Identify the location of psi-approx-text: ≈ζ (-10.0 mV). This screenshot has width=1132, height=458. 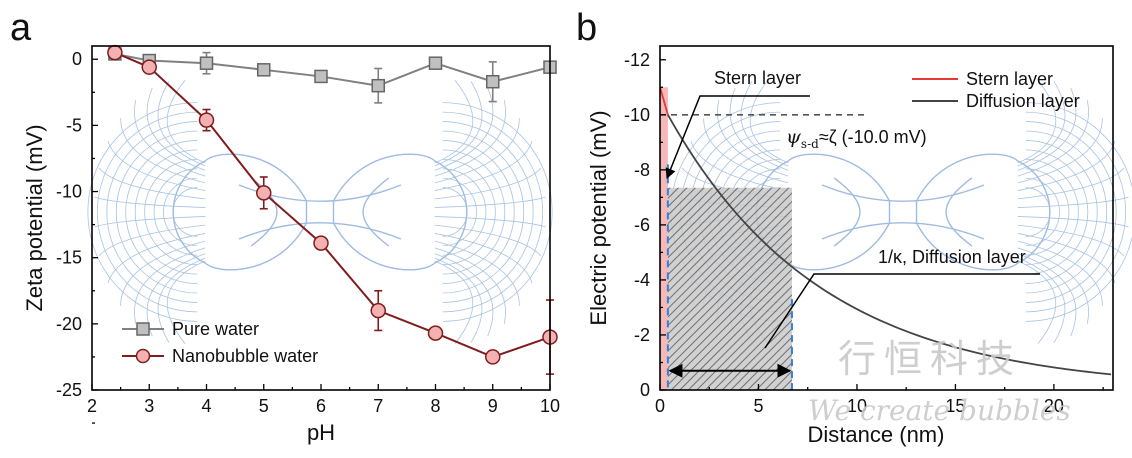
(873, 137).